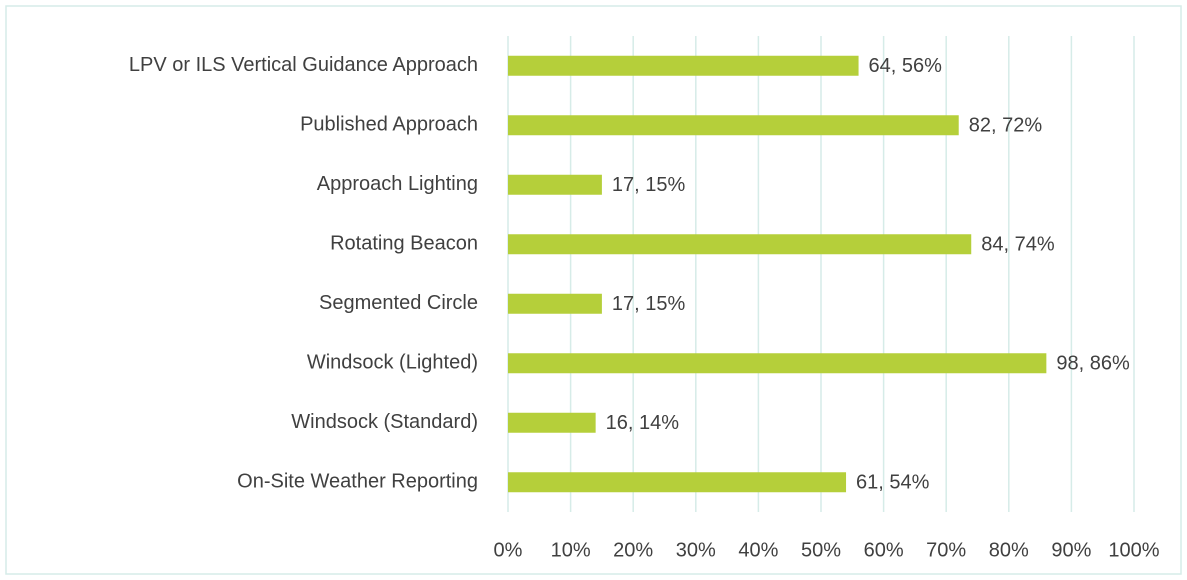 The height and width of the screenshot is (580, 1187). Describe the element at coordinates (1009, 550) in the screenshot. I see `x-tick-label: 80%` at that location.